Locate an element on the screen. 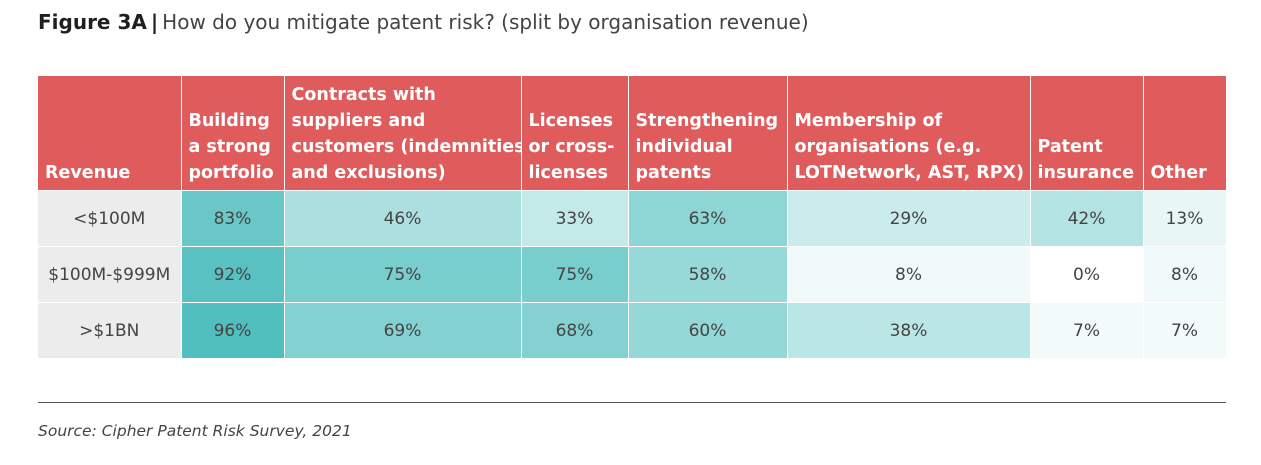 The width and height of the screenshot is (1261, 465). header-patent-insurance: Patent insurance is located at coordinates (1087, 133).